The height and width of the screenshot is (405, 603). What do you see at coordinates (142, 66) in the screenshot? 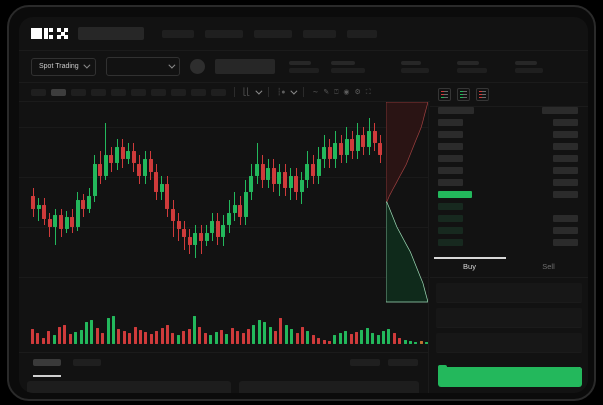
I see `pair-select` at bounding box center [142, 66].